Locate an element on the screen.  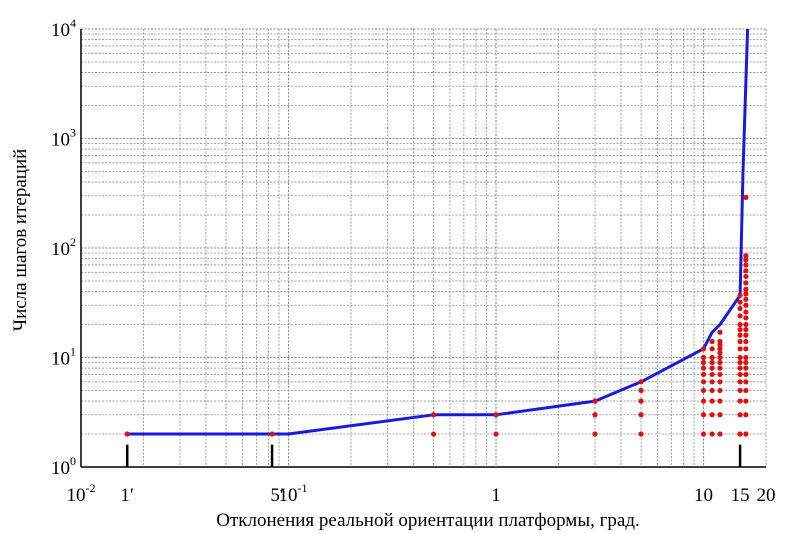
y-tick-label: 10² is located at coordinates (63, 247).